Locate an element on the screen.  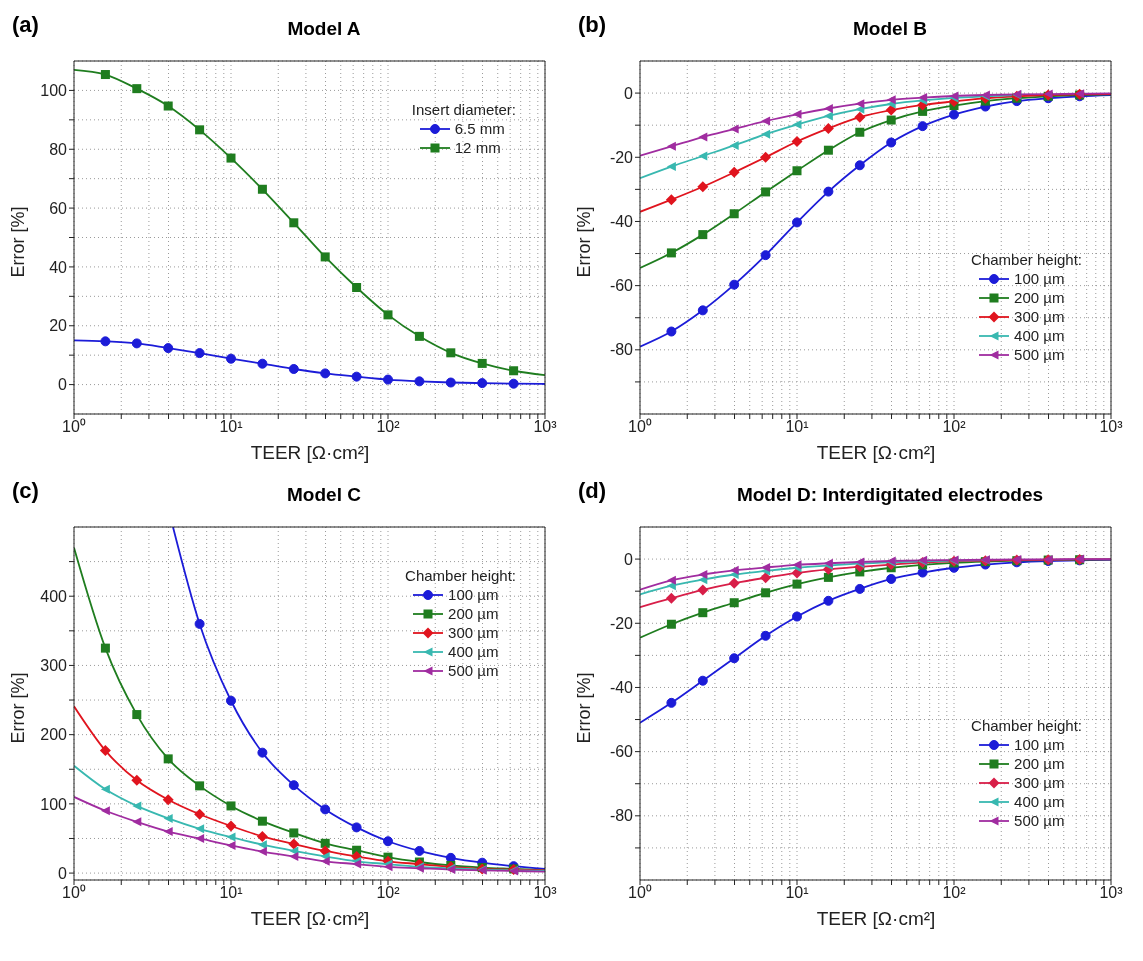
y-tick-label: 60 is located at coordinates (58, 208).